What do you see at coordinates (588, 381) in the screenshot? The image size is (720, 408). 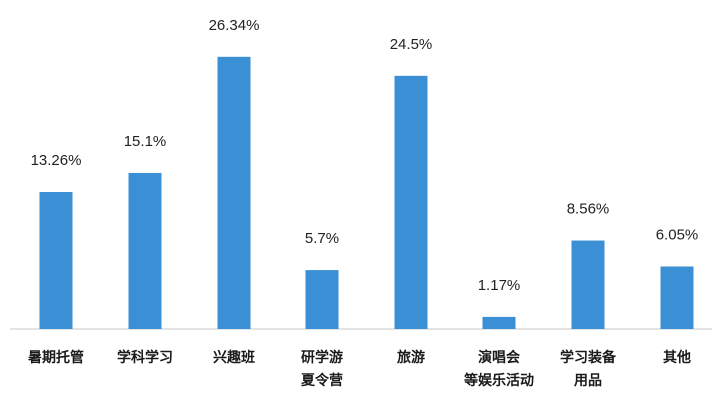 I see `category-label-6-line-1: 用品` at bounding box center [588, 381].